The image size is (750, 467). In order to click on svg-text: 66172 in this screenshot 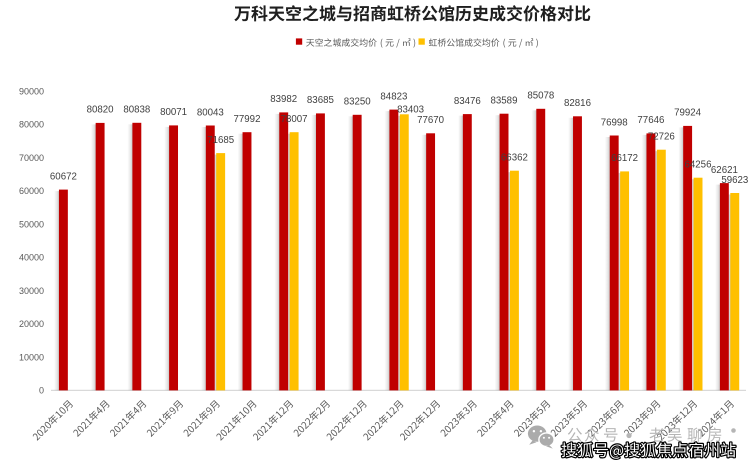, I will do `click(624, 158)`.